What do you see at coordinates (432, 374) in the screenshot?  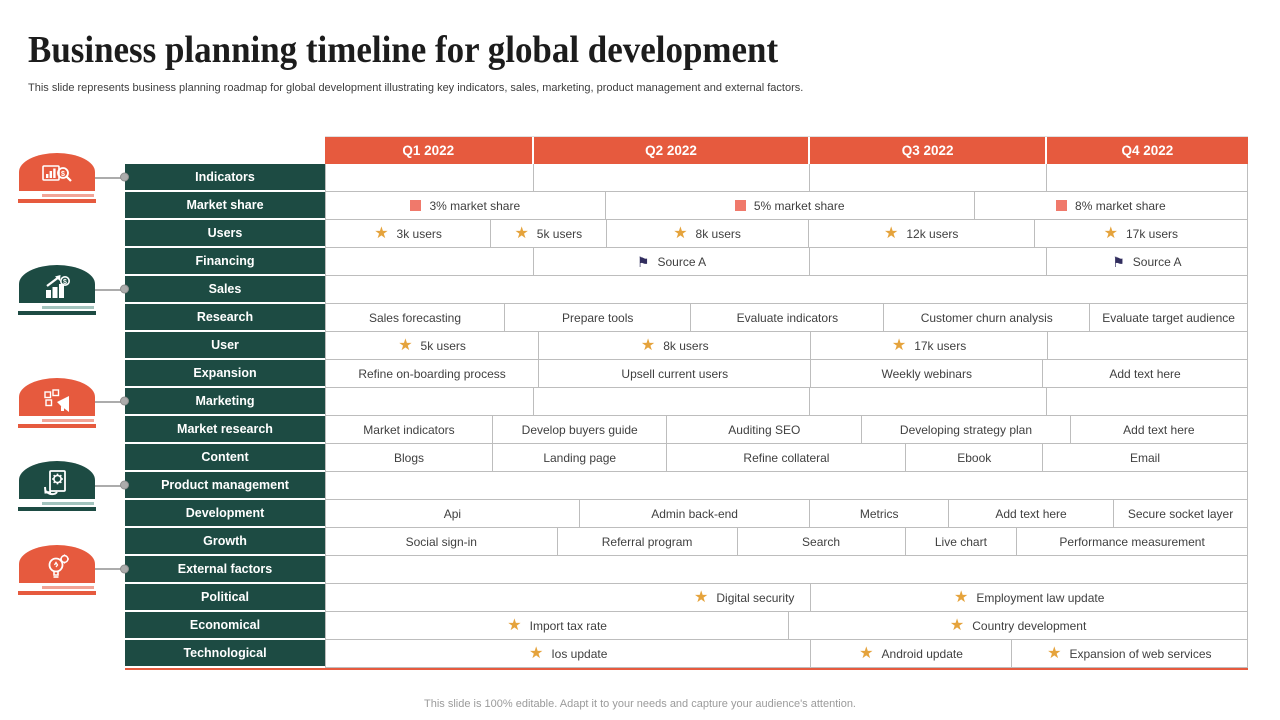 I see `timeline-cell: Refine on-boarding process` at bounding box center [432, 374].